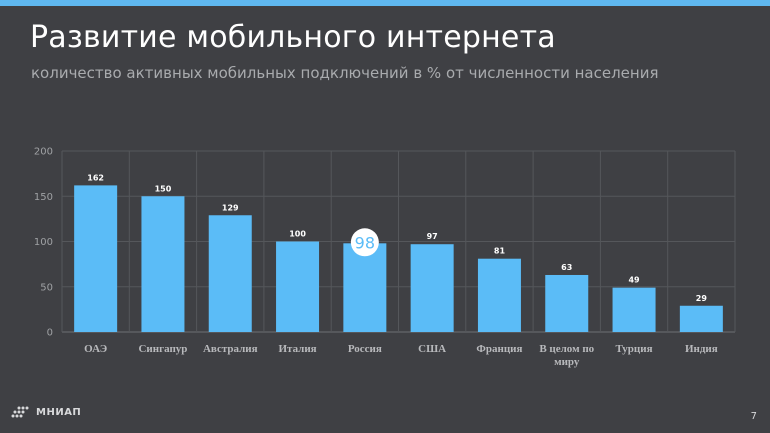 The width and height of the screenshot is (770, 433). Describe the element at coordinates (385, 3) in the screenshot. I see `top-accent-bar` at that location.